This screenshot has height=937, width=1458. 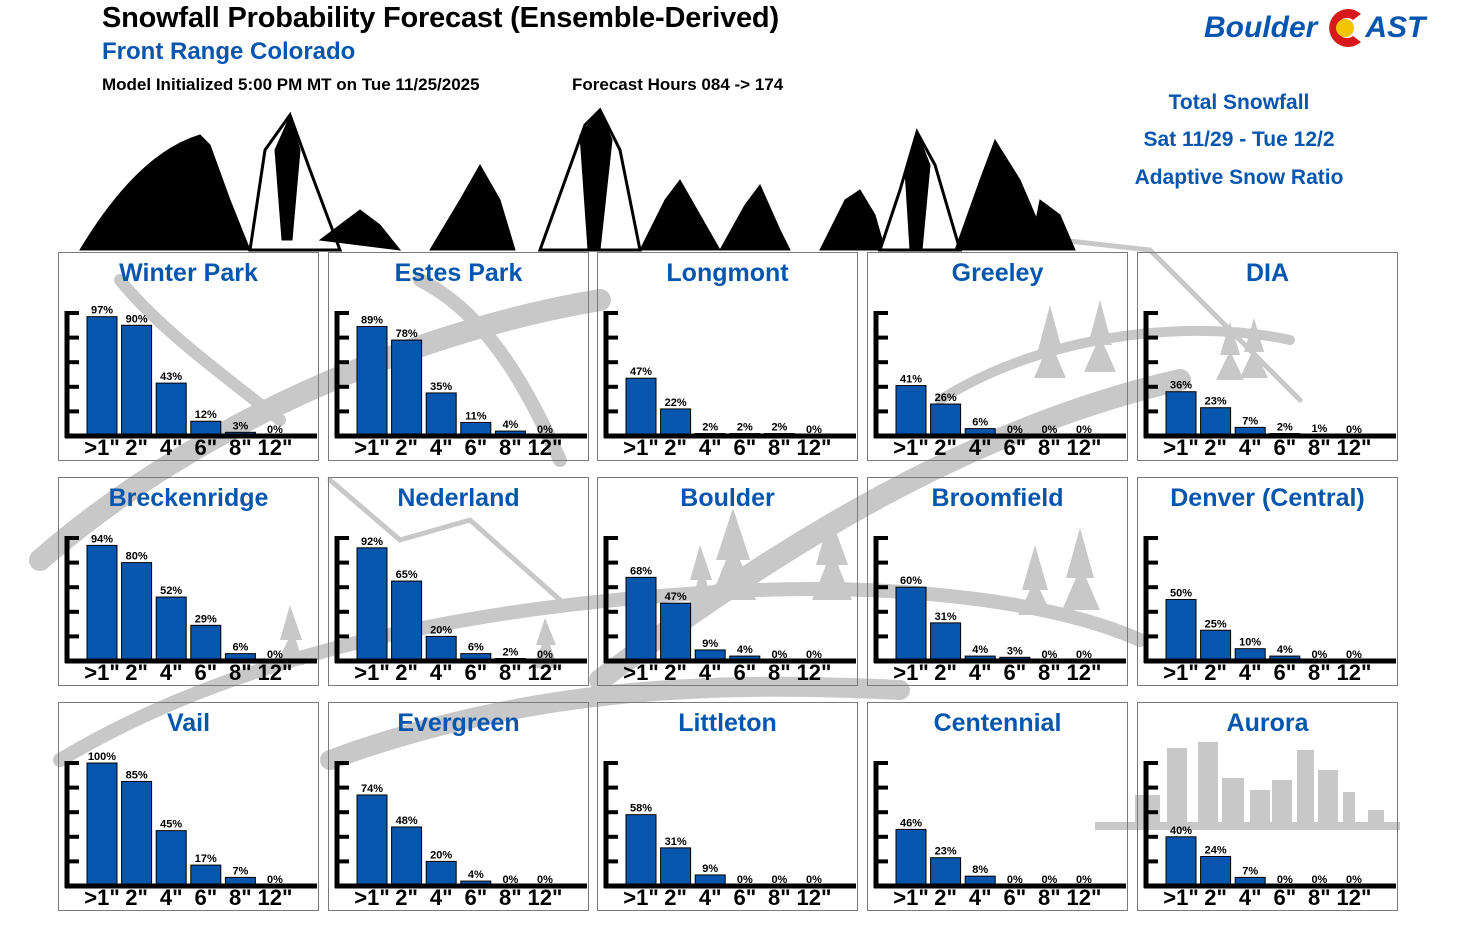 What do you see at coordinates (1267, 723) in the screenshot?
I see `panel-title: Aurora` at bounding box center [1267, 723].